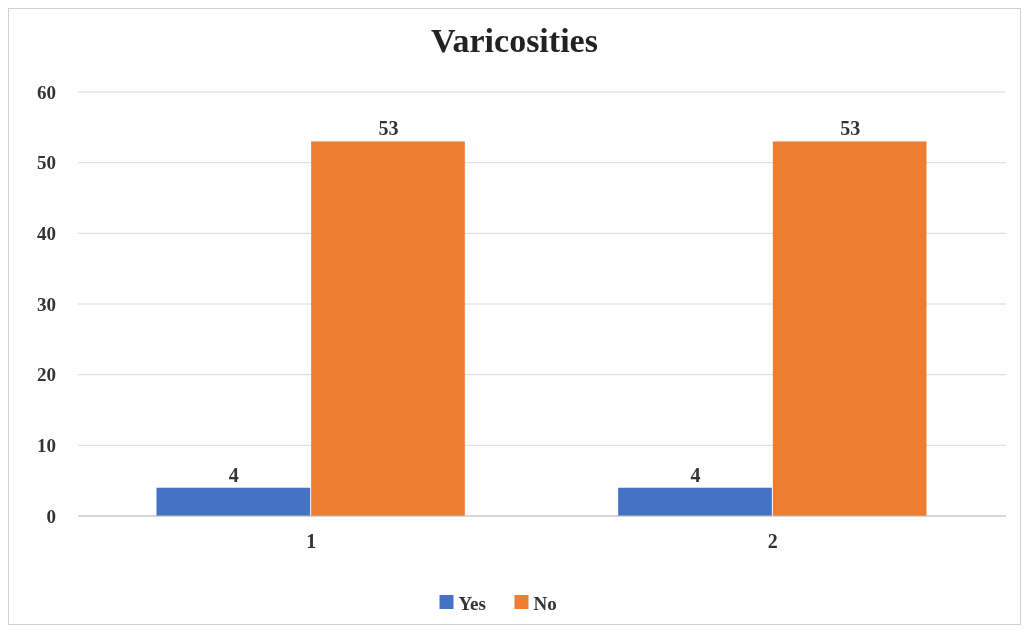 The height and width of the screenshot is (633, 1029). What do you see at coordinates (46, 375) in the screenshot?
I see `y-tick-label: 20` at bounding box center [46, 375].